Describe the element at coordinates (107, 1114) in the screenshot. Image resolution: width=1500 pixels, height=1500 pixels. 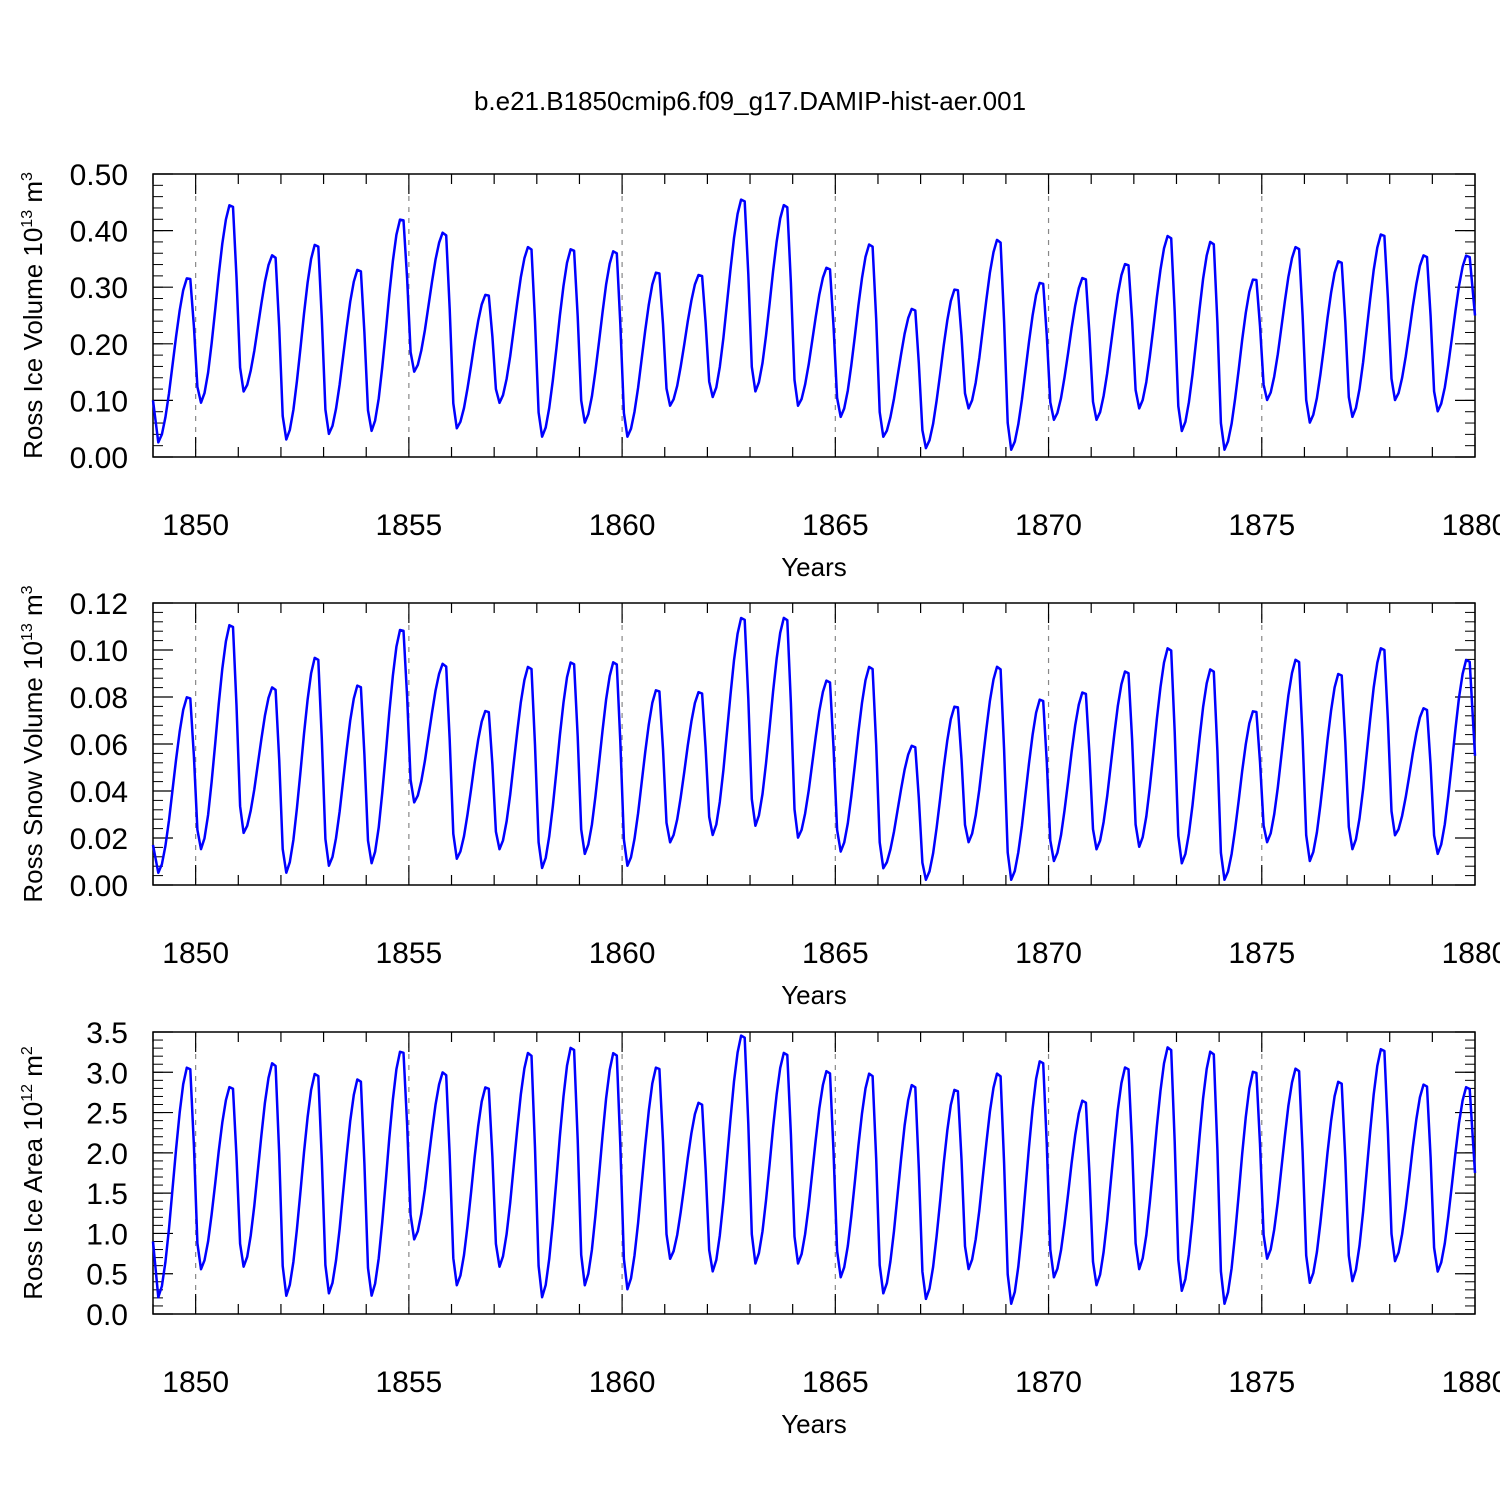
I see `y-tick-label: 2.5` at that location.